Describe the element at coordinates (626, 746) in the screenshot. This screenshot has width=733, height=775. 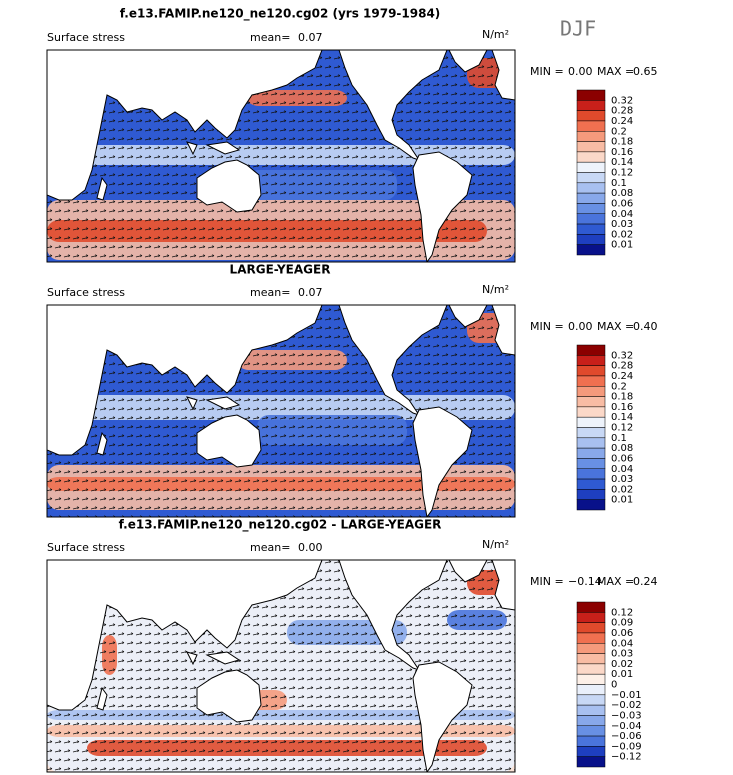
I see `colorbar-label: −0.09` at that location.